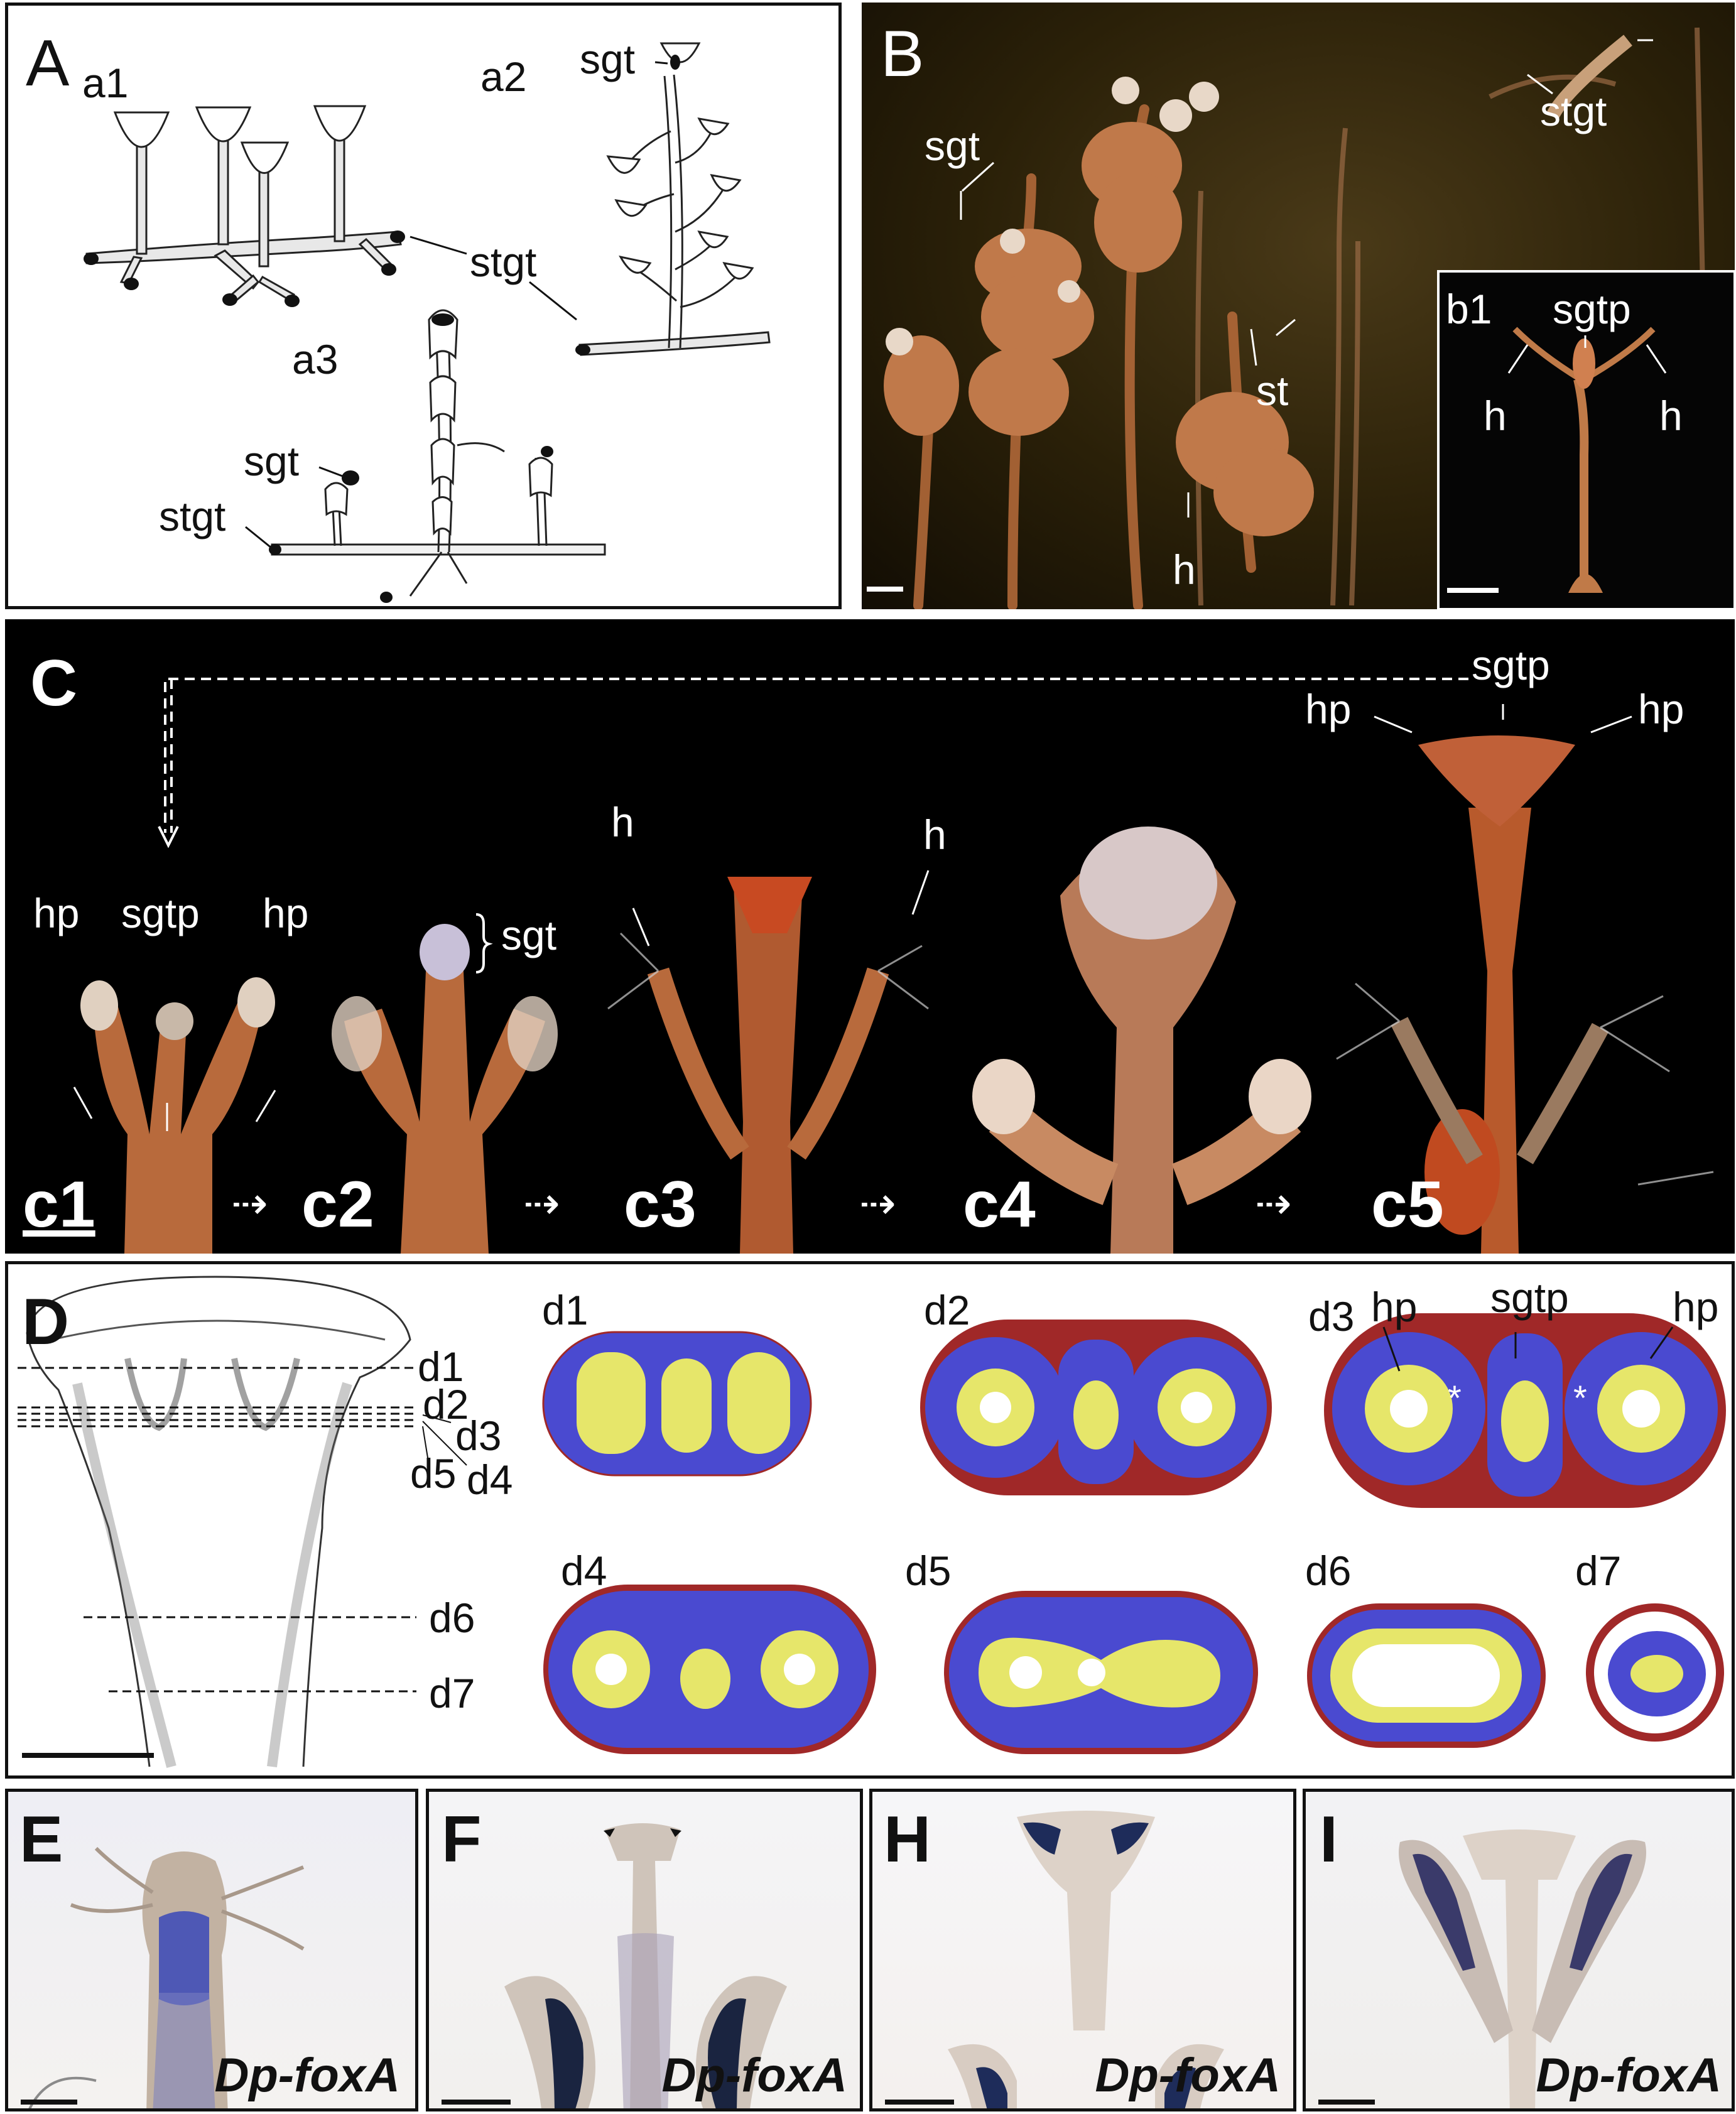 The width and height of the screenshot is (1736, 2114). Describe the element at coordinates (768, 1065) in the screenshot. I see `c3-hydrant` at that location.